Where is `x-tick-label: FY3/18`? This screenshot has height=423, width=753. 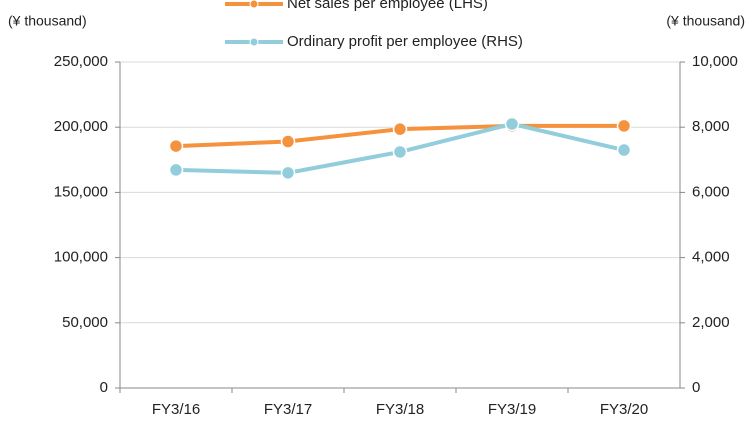
x-tick-label: FY3/18 is located at coordinates (400, 409).